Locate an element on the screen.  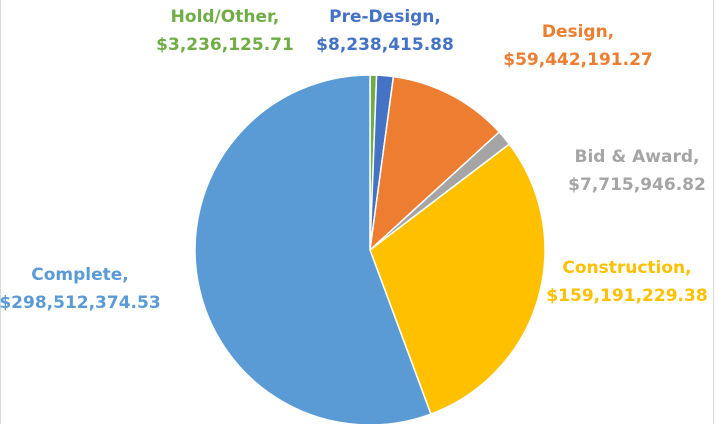
slice-value-label: $7,715,946.82 is located at coordinates (637, 185).